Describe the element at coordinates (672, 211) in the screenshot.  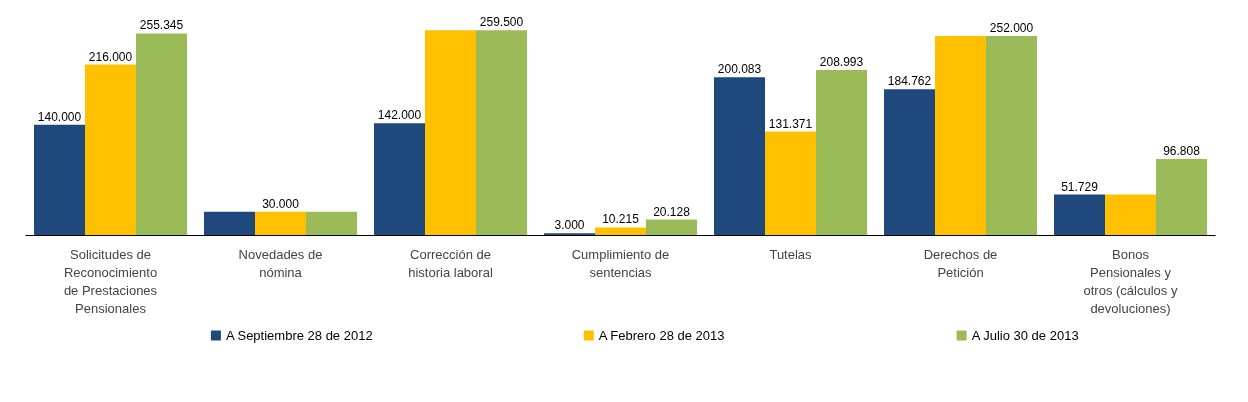
I see `data-label: 20.128` at that location.